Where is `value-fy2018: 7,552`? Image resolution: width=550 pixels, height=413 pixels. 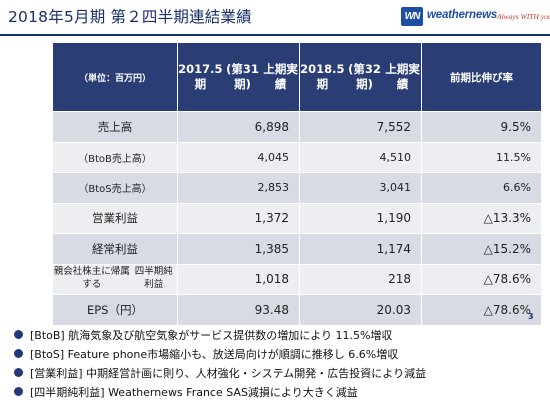
value-fy2018: 7,552 is located at coordinates (360, 127).